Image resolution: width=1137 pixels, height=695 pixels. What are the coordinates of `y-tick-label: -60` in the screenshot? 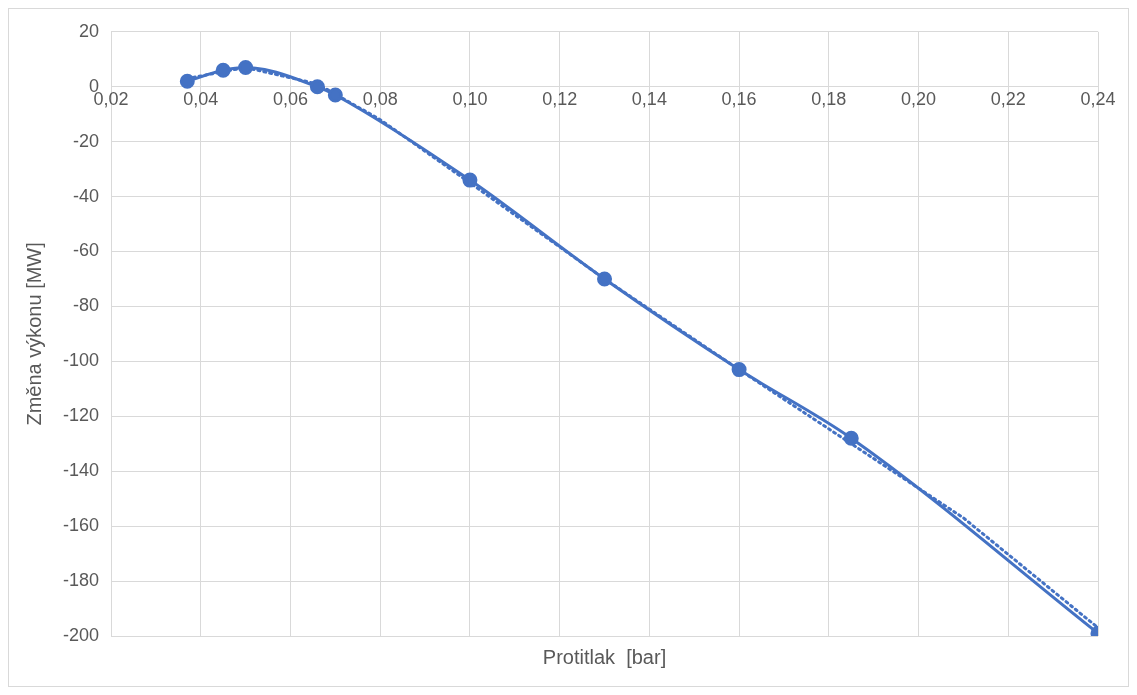 It's located at (86, 250).